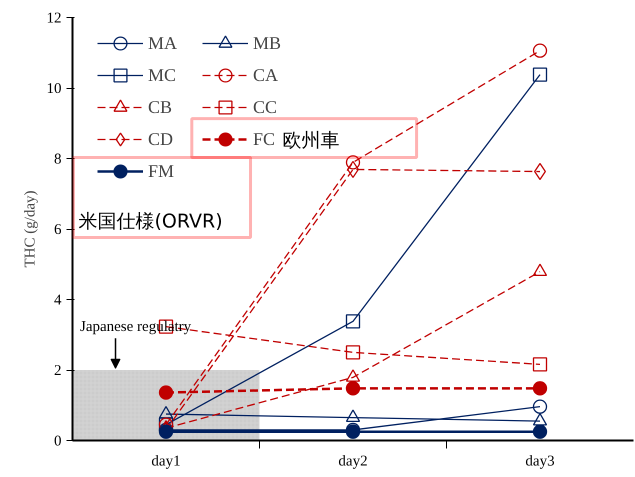  Describe the element at coordinates (166, 462) in the screenshot. I see `x-tick-label: day1` at that location.